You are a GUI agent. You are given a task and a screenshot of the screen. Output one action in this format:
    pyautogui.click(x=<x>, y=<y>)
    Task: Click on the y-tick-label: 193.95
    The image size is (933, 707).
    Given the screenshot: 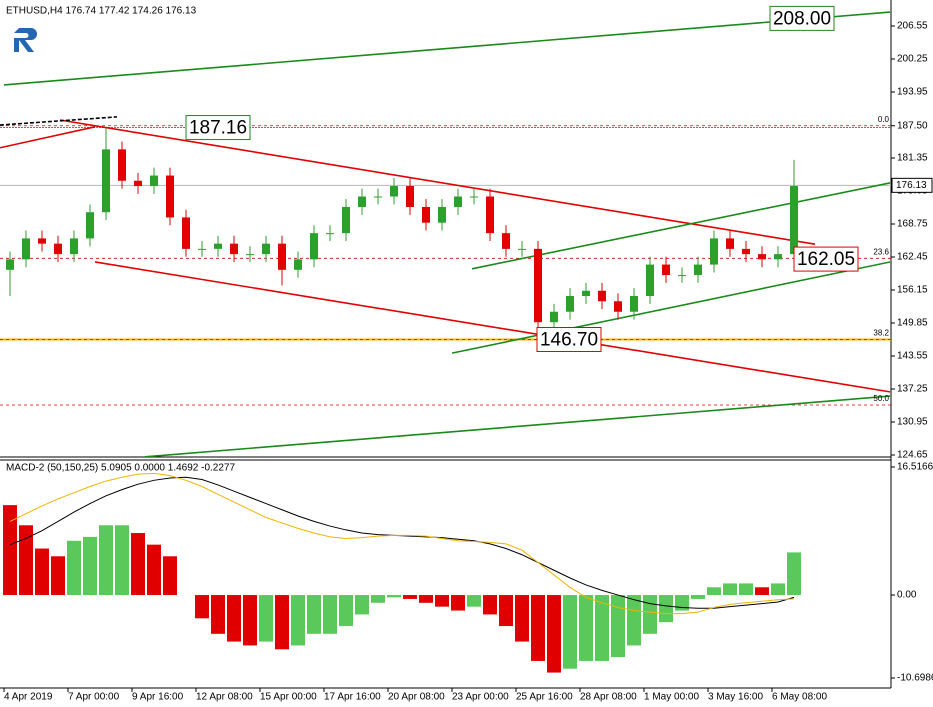 What is the action you would take?
    pyautogui.click(x=912, y=92)
    